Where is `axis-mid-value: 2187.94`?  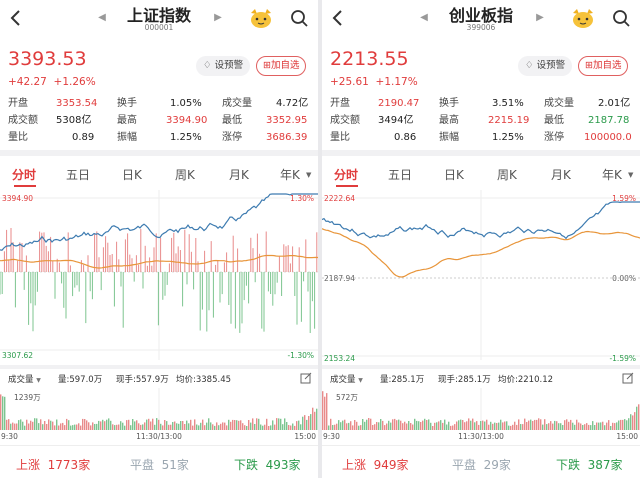
axis-mid-value: 2187.94 is located at coordinates (339, 278).